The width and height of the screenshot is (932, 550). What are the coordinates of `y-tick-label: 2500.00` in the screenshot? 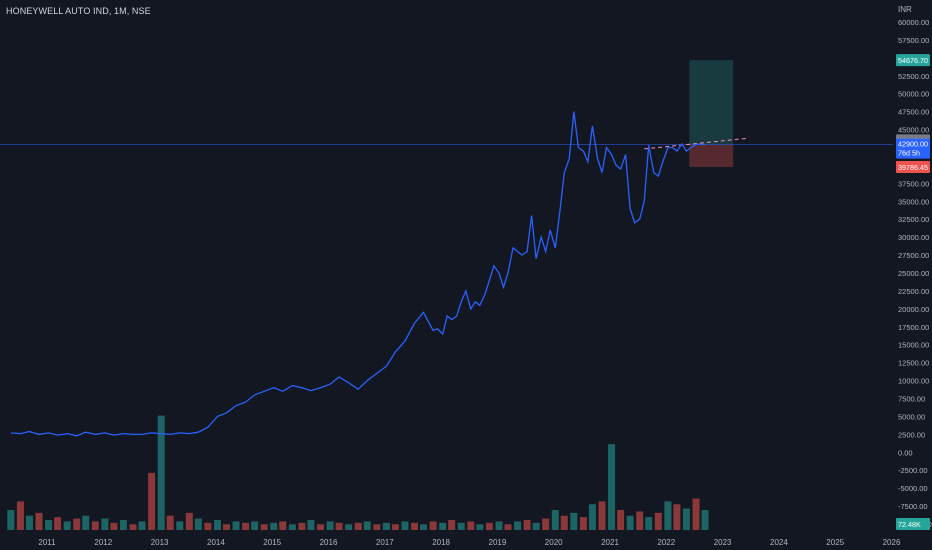 It's located at (911, 434).